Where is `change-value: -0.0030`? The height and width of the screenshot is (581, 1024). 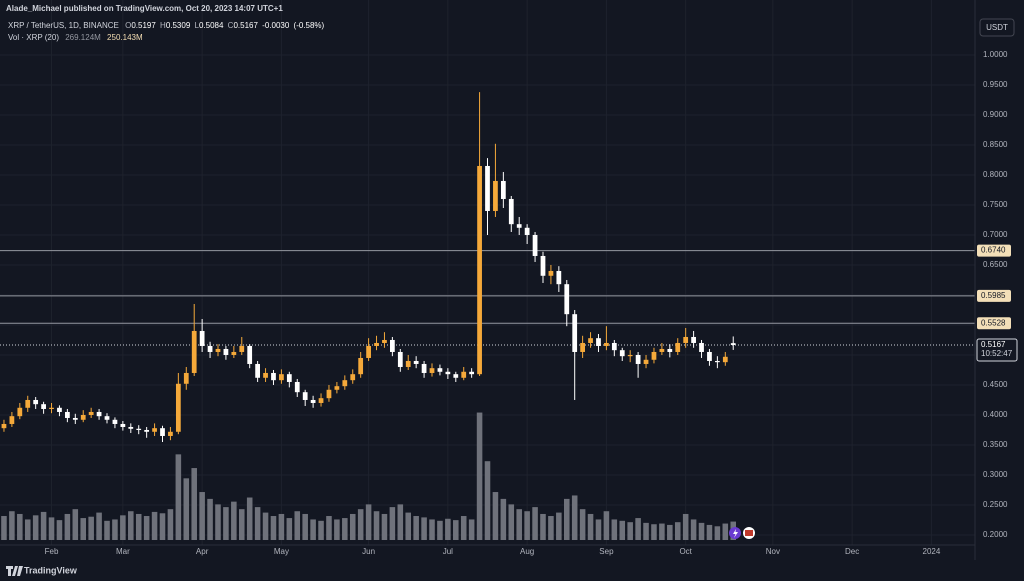
change-value: -0.0030 is located at coordinates (276, 25).